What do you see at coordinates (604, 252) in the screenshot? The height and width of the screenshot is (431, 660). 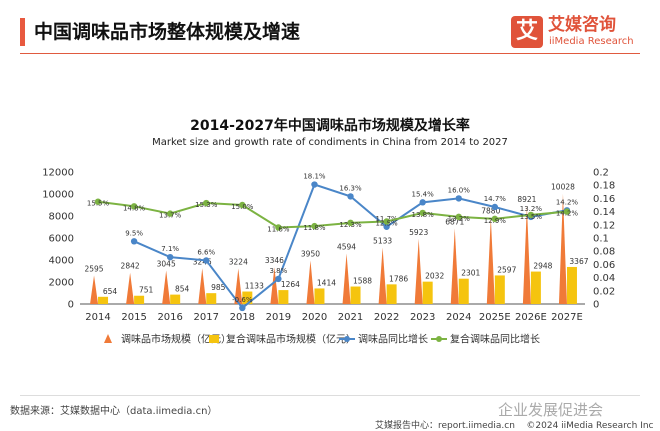 I see `right-tick-label: 0.08` at bounding box center [604, 252].